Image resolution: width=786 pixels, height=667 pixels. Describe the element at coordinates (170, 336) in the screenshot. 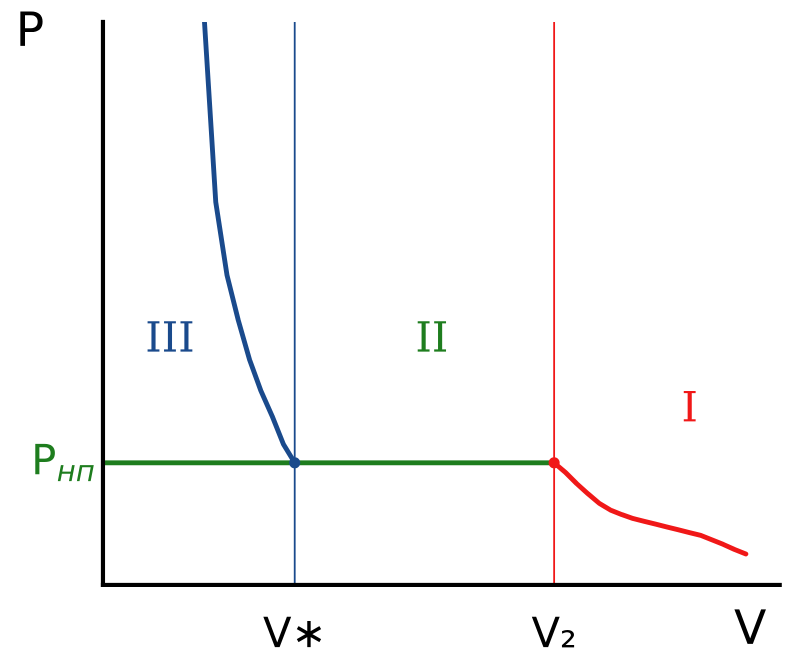

I see `annotation: III` at that location.